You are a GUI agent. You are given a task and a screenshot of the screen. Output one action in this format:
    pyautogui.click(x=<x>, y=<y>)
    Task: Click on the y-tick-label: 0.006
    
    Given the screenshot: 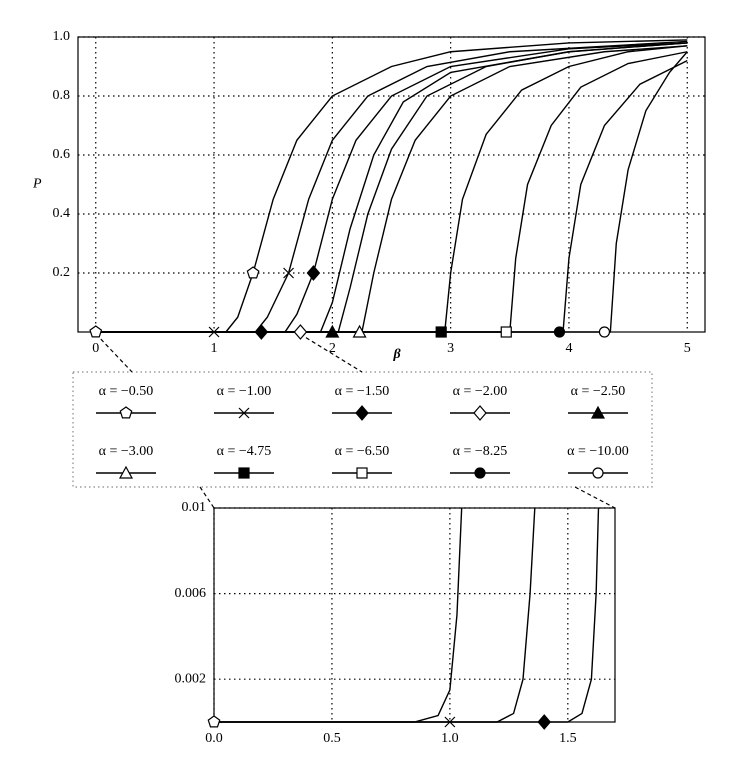 What is the action you would take?
    pyautogui.click(x=191, y=593)
    